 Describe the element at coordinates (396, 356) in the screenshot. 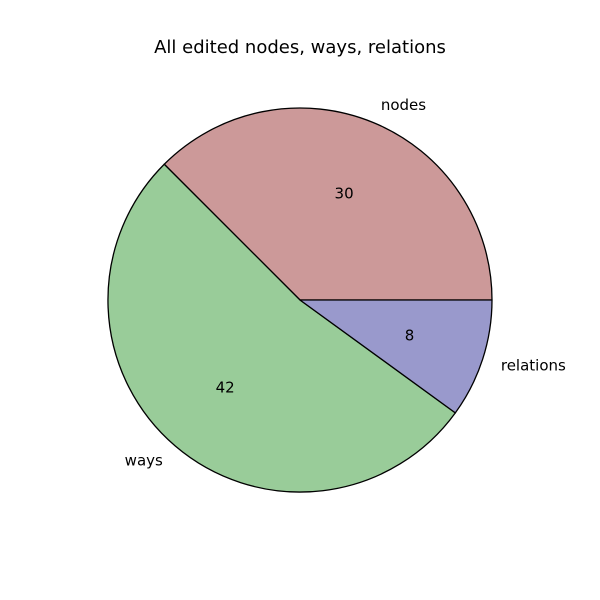

I see `pie-slice-relations` at that location.